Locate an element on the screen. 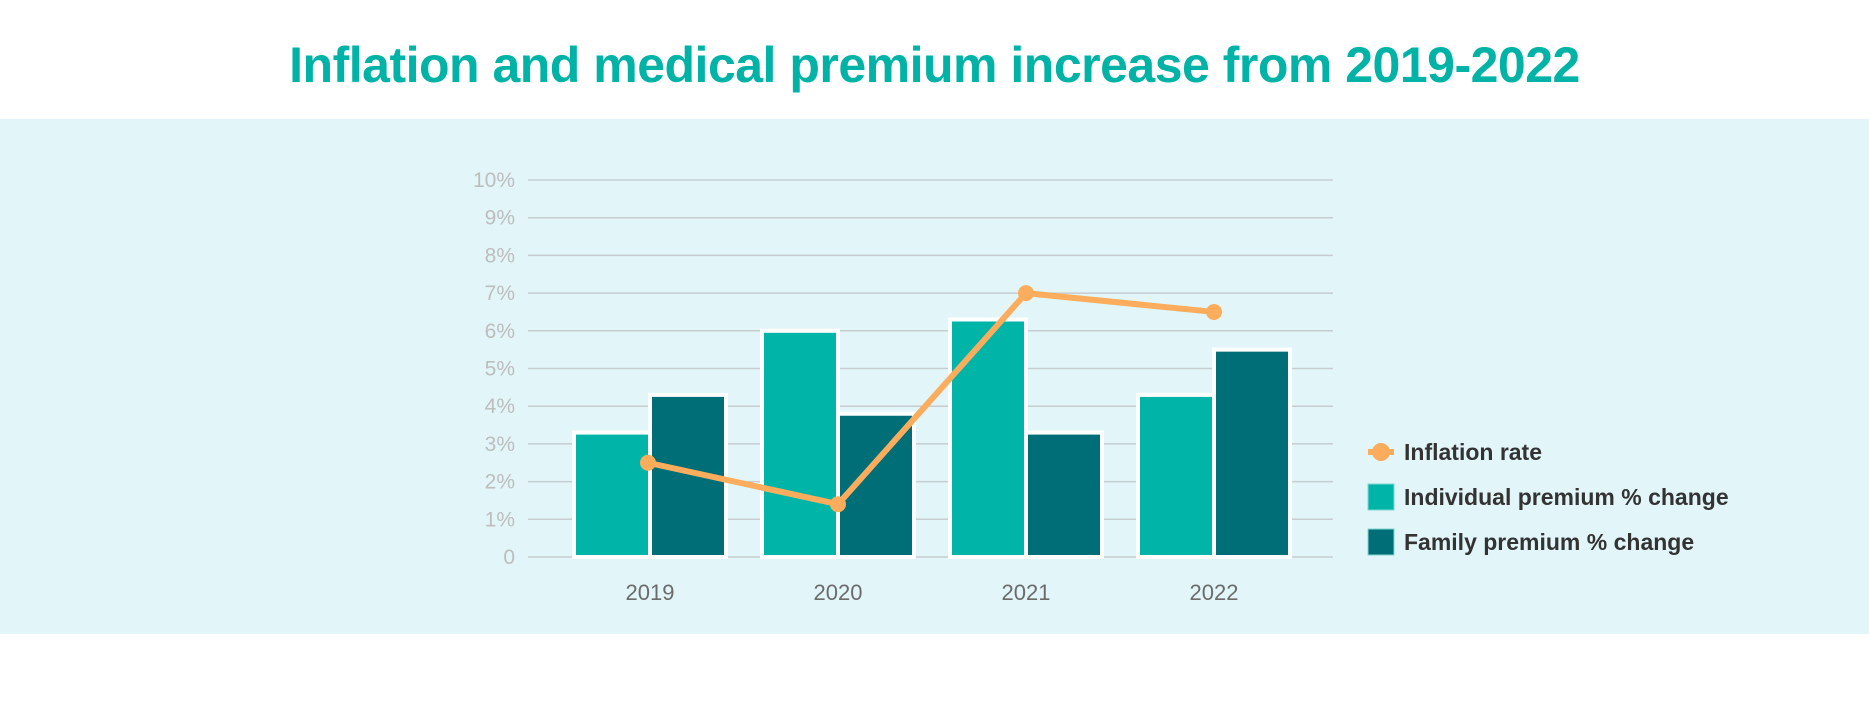 The image size is (1869, 704). legend-marker-icon is located at coordinates (1381, 452).